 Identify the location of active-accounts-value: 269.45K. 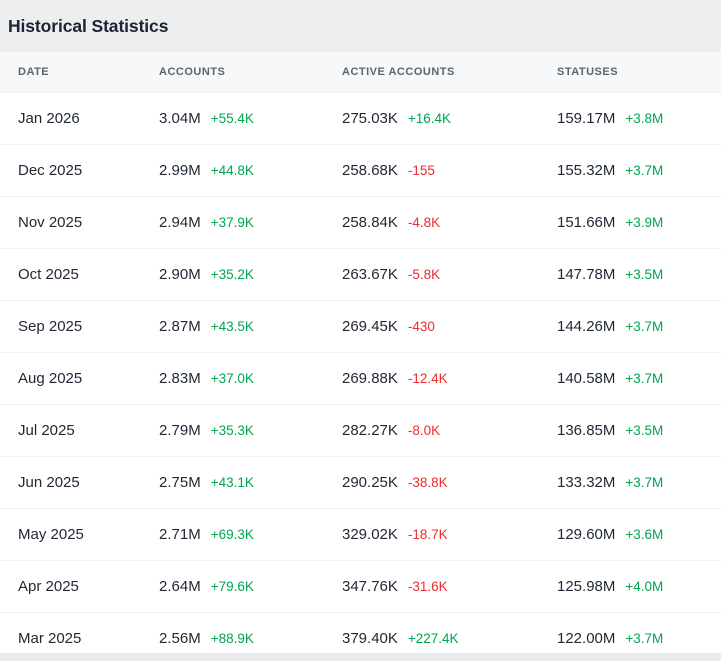
(370, 326).